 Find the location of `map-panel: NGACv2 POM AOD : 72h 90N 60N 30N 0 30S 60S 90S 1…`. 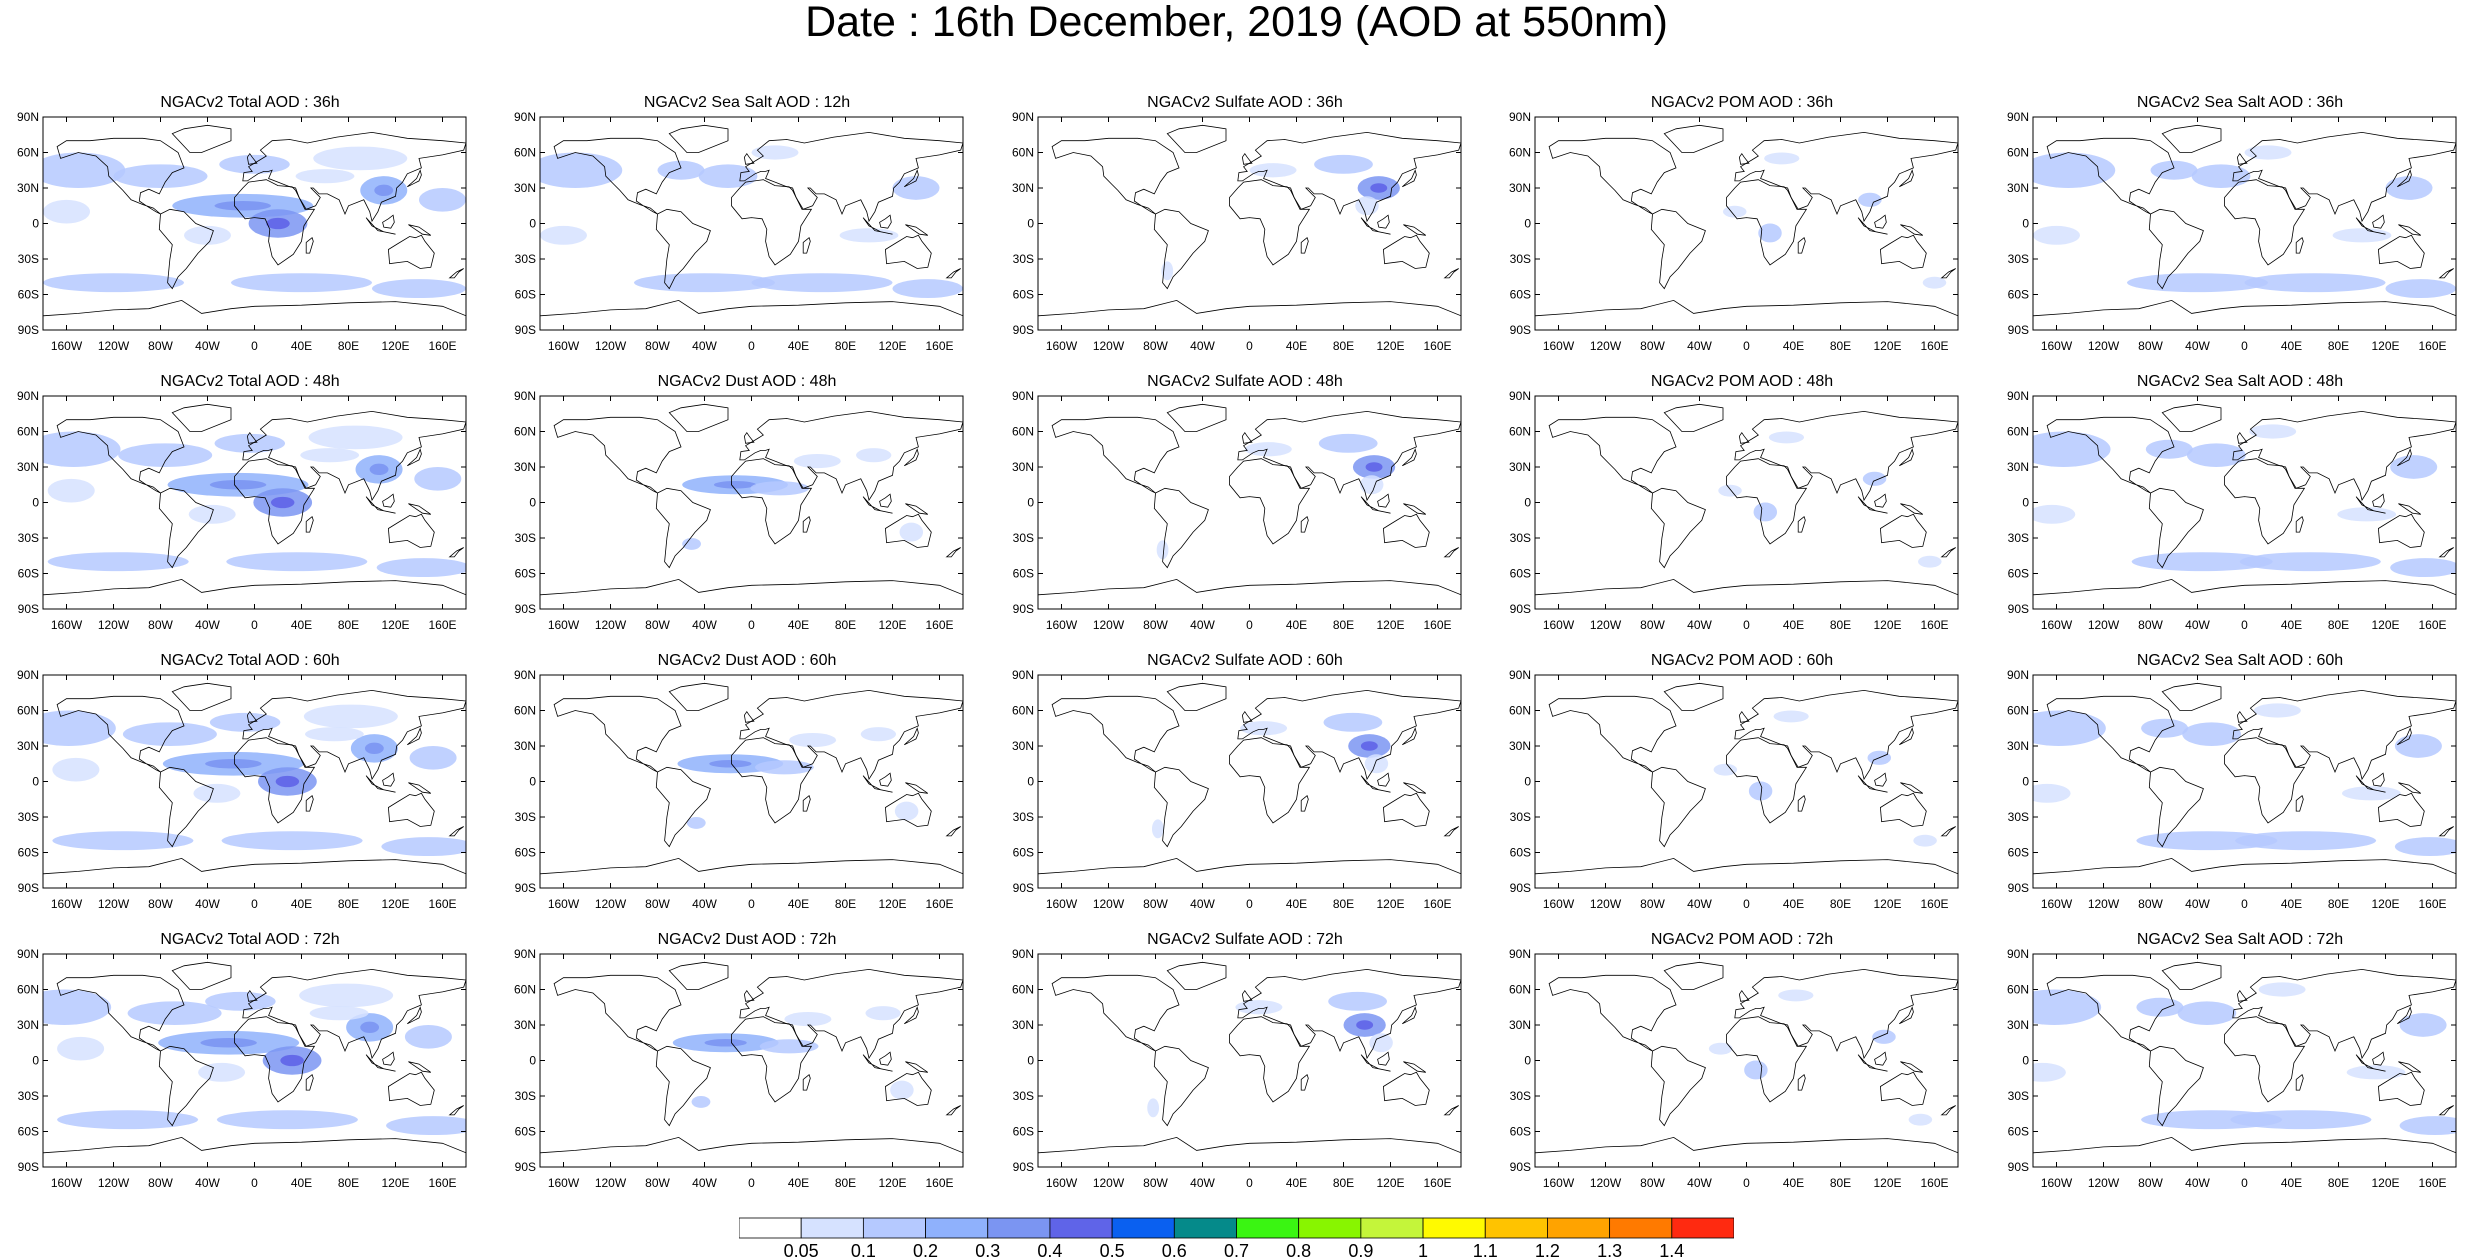

map-panel: NGACv2 POM AOD : 72h 90N 60N 30N 0 30S 60S 90S 1… is located at coordinates (1742, 1071).